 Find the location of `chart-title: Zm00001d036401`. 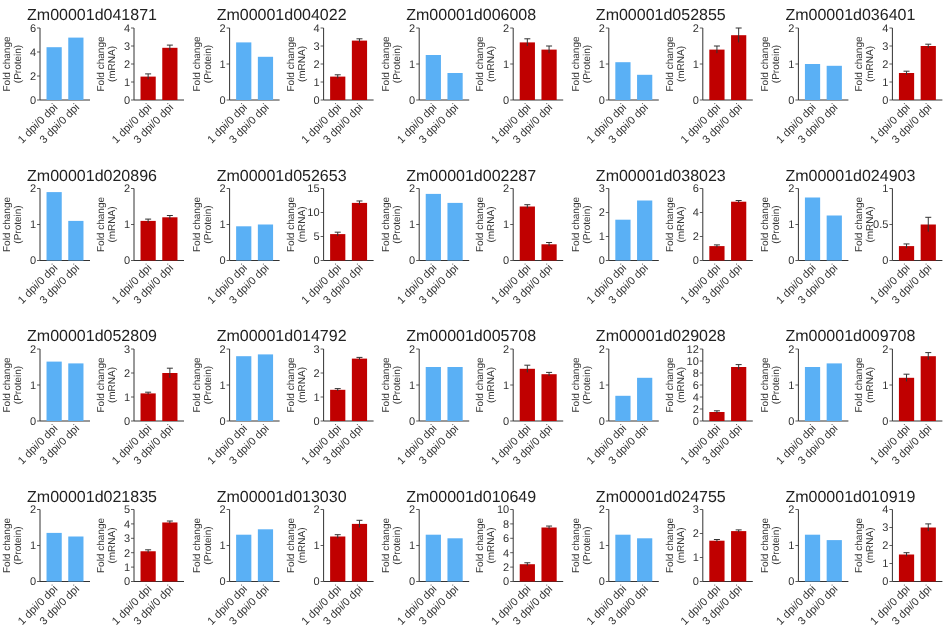

chart-title: Zm00001d036401 is located at coordinates (851, 15).